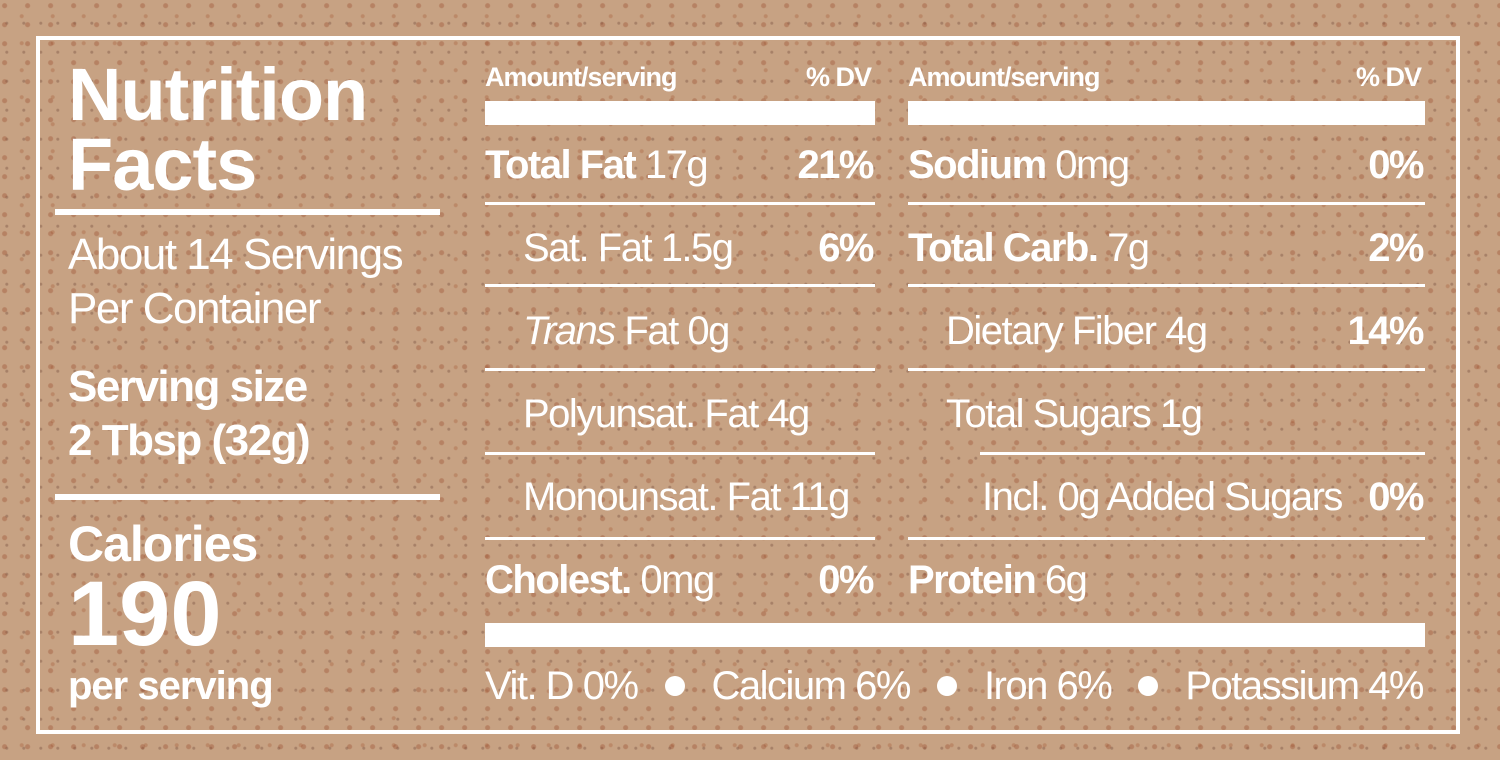  Describe the element at coordinates (651, 331) in the screenshot. I see `row-name: Fat` at that location.